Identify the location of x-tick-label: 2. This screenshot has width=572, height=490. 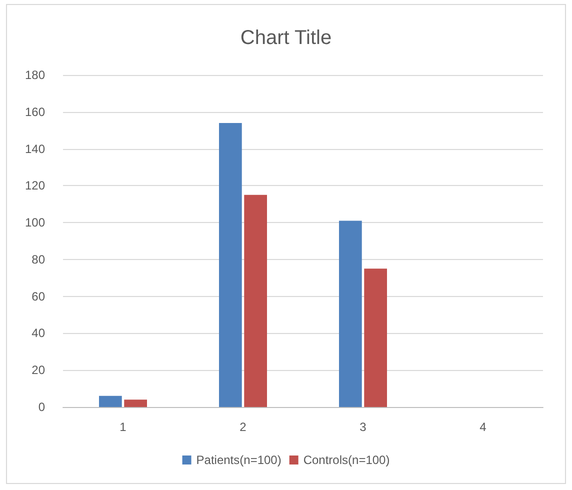
(243, 427).